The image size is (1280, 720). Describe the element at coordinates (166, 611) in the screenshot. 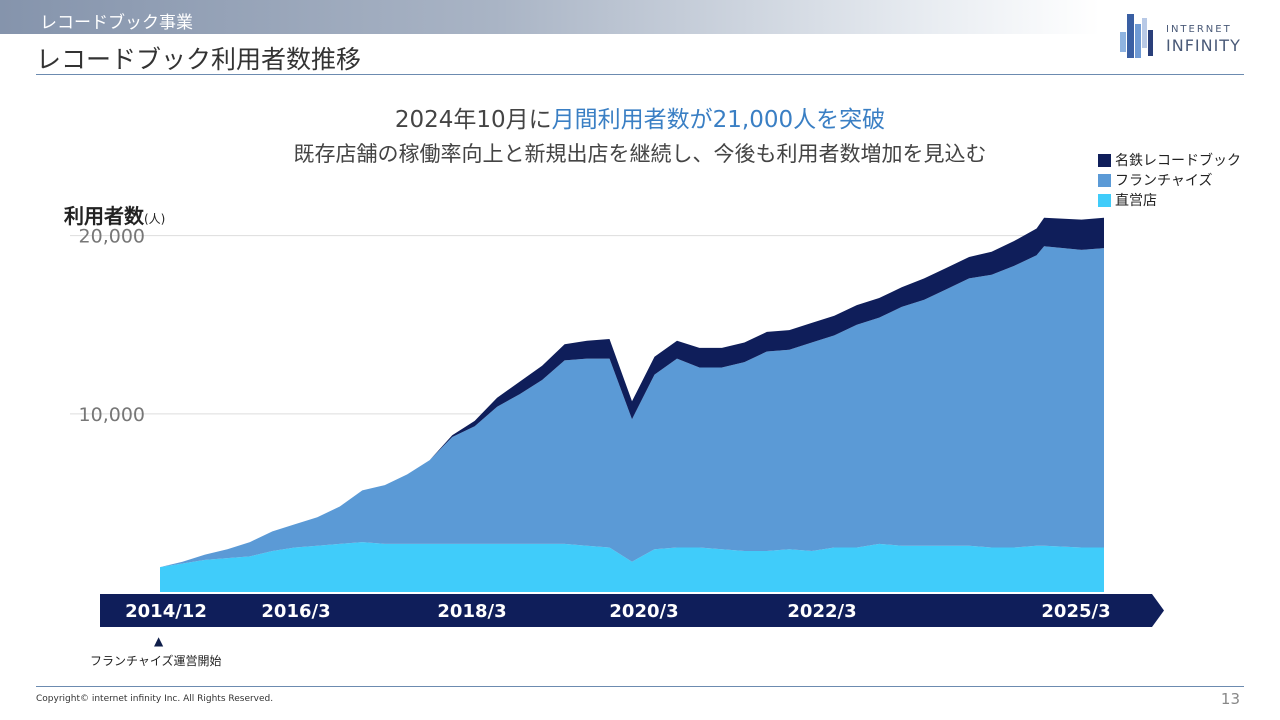

I see `timeline-label: 2014/12` at that location.